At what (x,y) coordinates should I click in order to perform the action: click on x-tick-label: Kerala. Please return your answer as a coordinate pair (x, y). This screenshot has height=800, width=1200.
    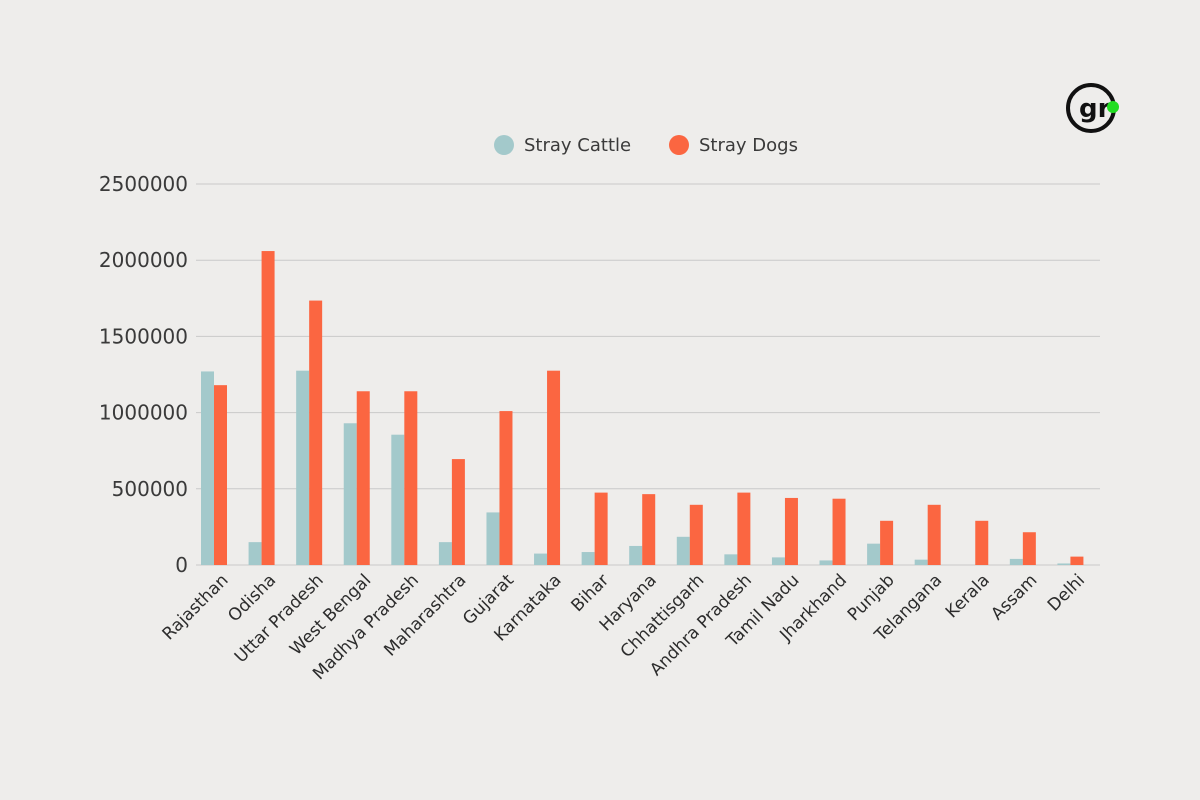
    Looking at the image, I should click on (968, 596).